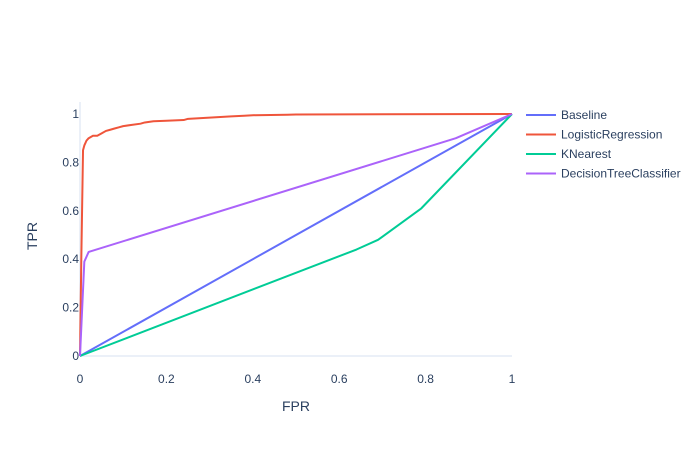 This screenshot has height=450, width=700. I want to click on legend-item-knearest: KNearest, so click(569, 154).